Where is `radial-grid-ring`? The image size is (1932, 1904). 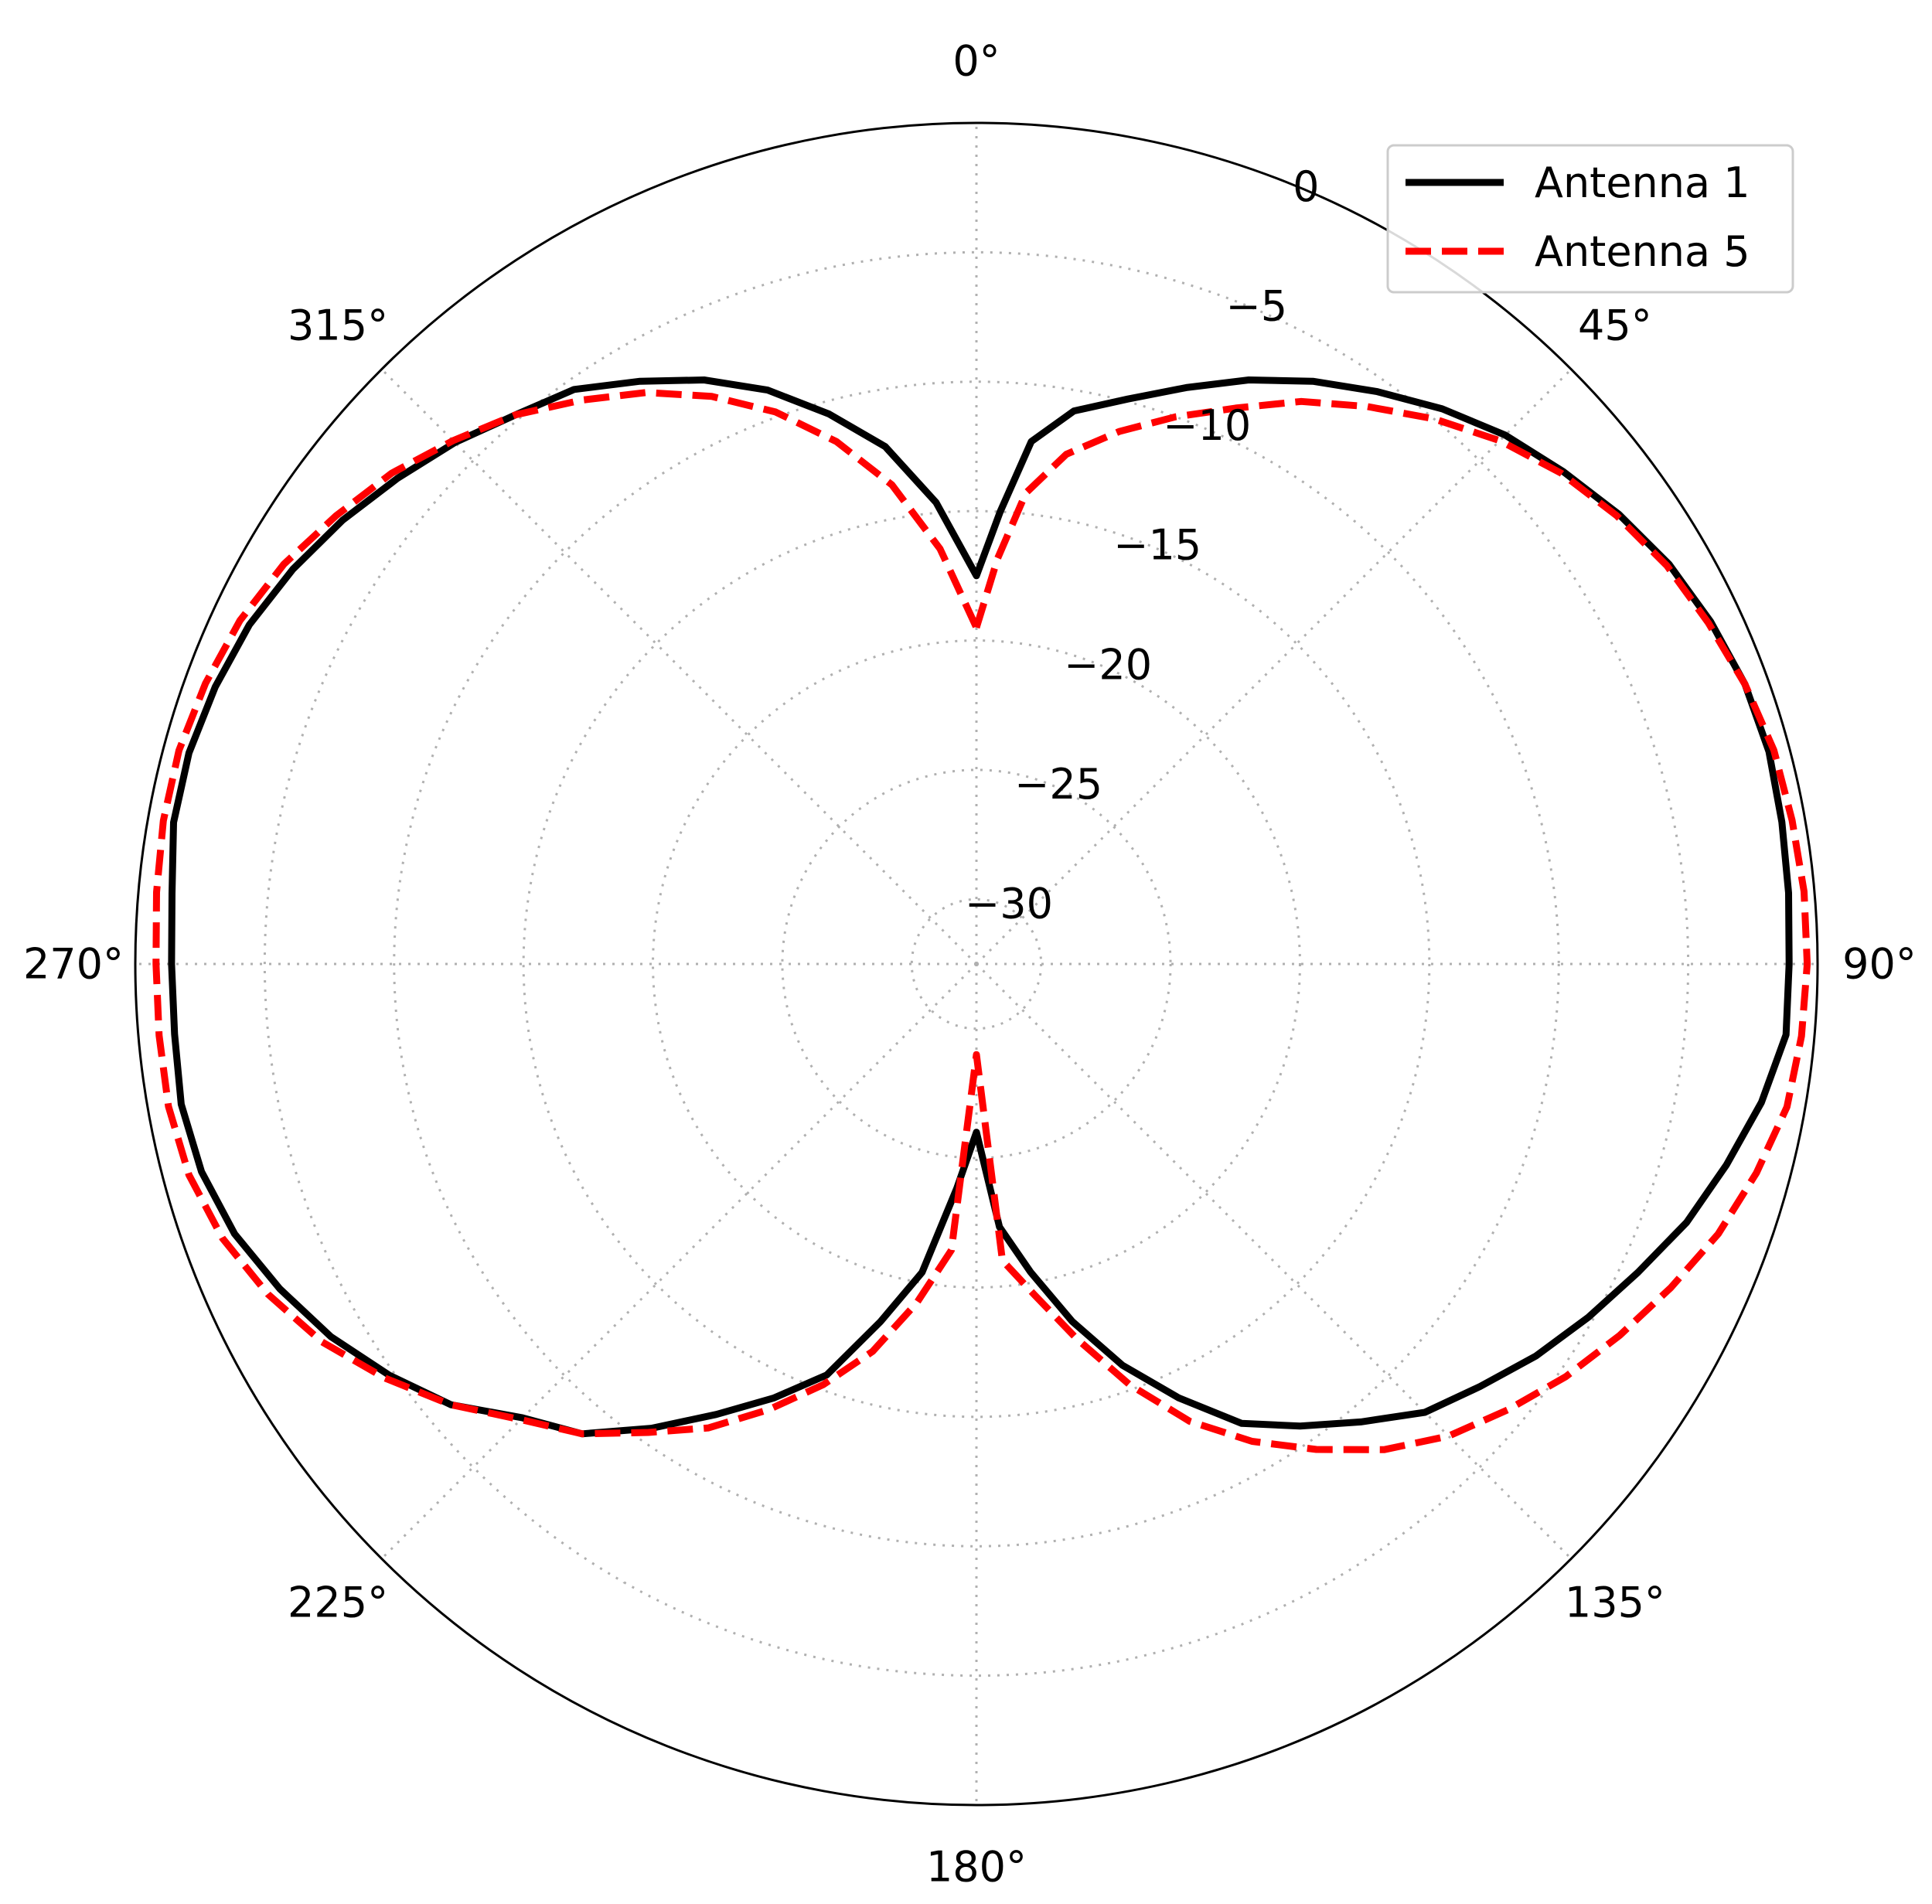 radial-grid-ring is located at coordinates (977, 964).